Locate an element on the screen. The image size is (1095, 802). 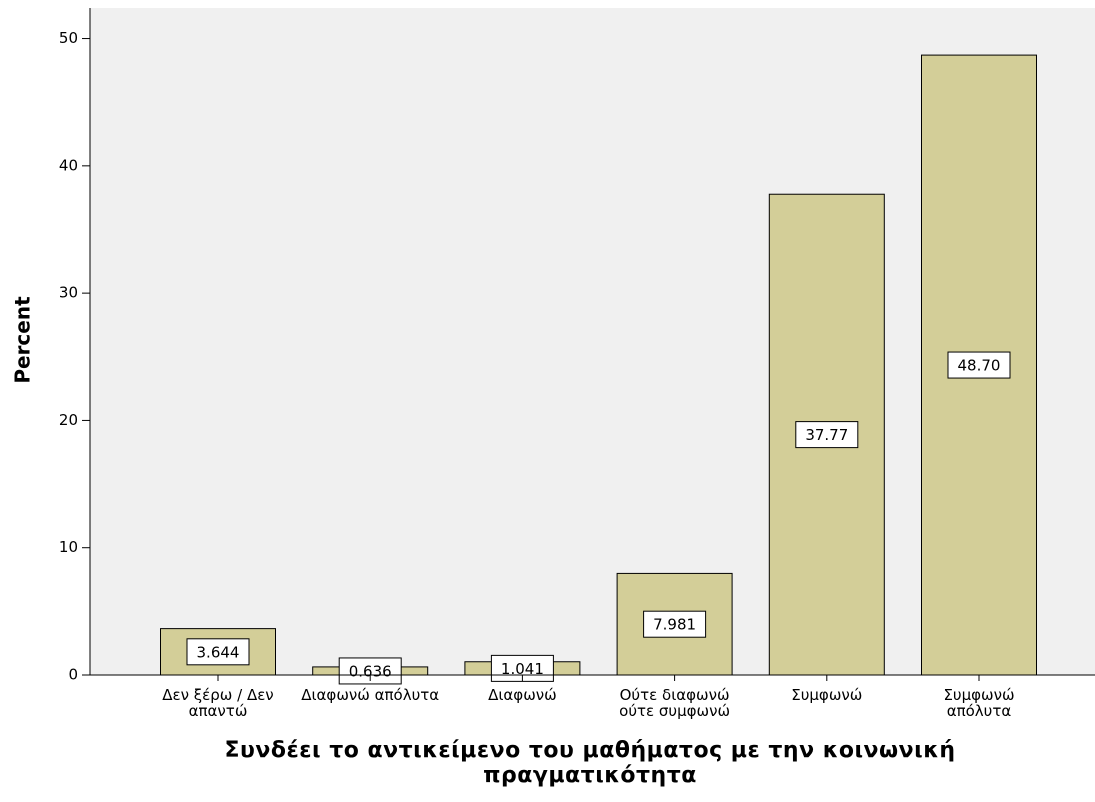
value-label: 3.644 is located at coordinates (218, 652).